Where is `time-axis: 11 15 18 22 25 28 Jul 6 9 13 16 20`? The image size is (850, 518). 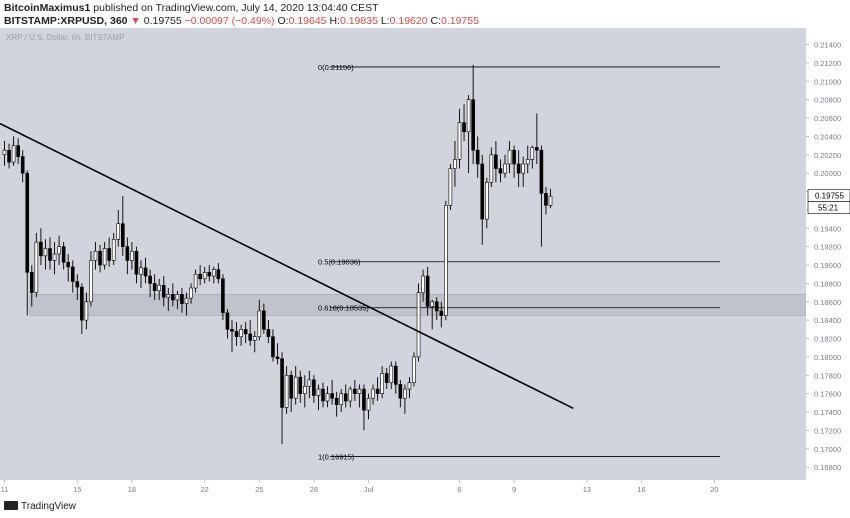
time-axis: 11 15 18 22 25 28 Jul 6 9 13 16 20 is located at coordinates (403, 489).